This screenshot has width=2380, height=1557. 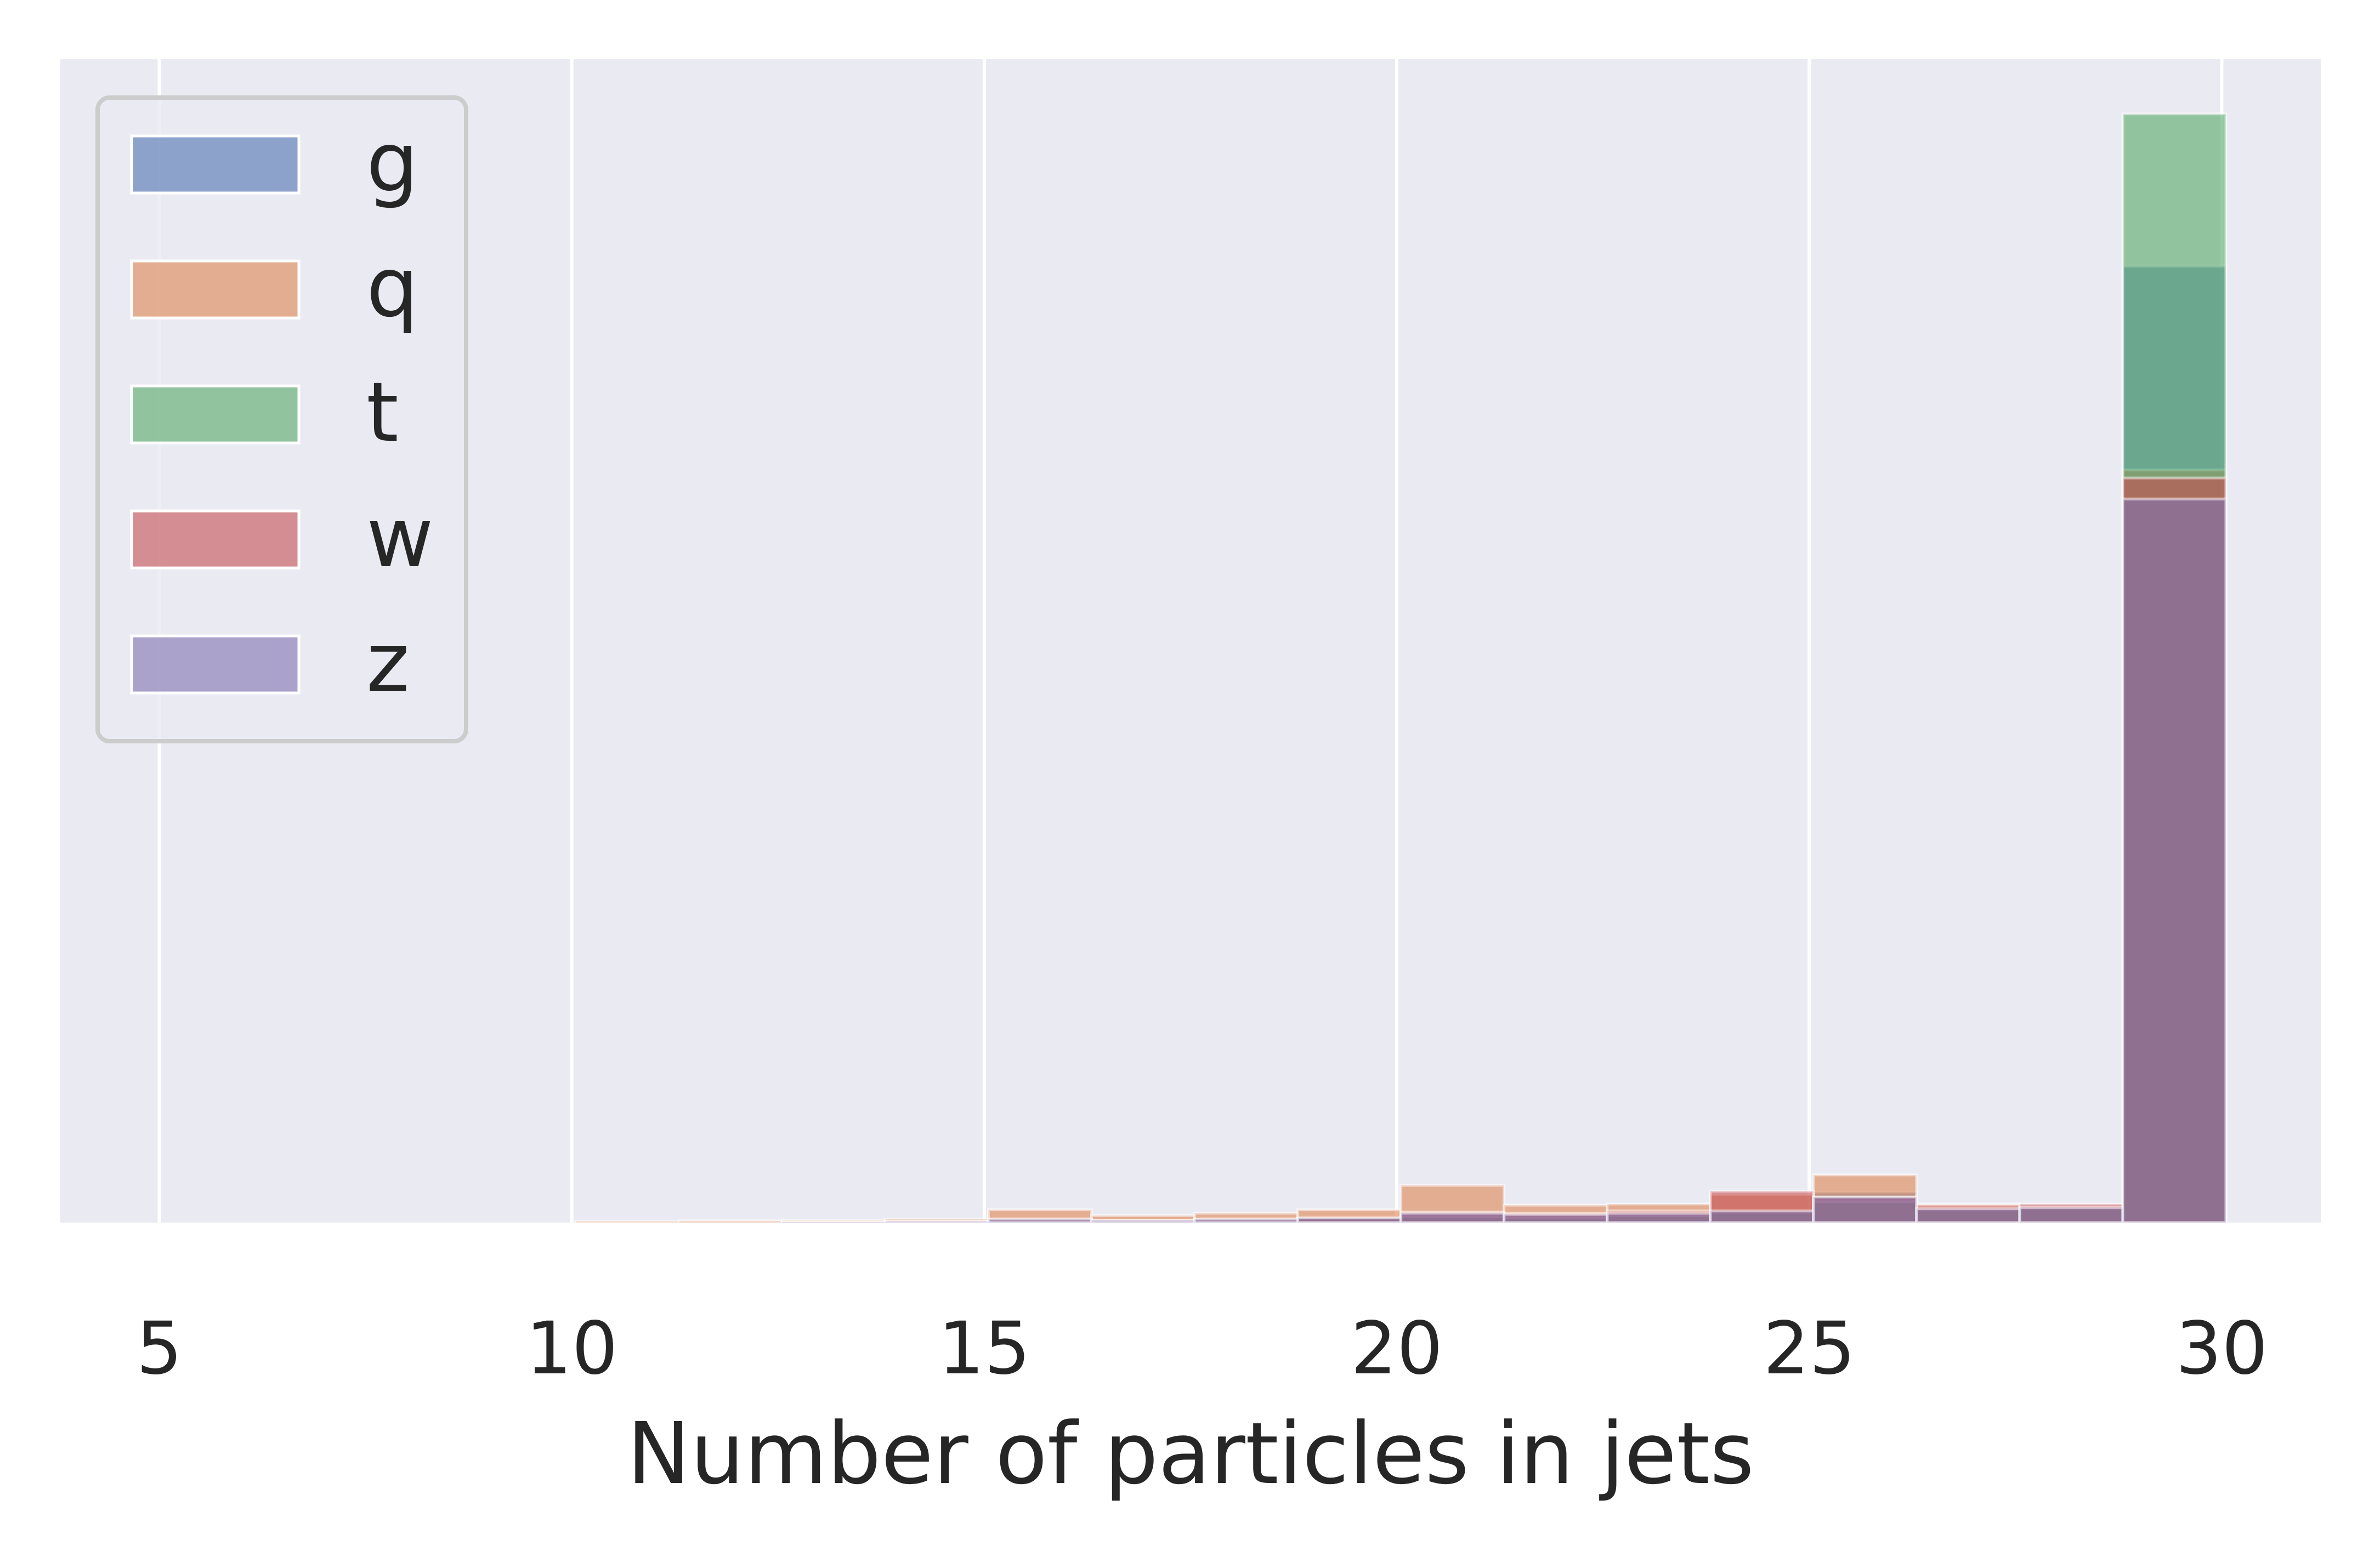 I want to click on legend-swatch-t, so click(x=215, y=415).